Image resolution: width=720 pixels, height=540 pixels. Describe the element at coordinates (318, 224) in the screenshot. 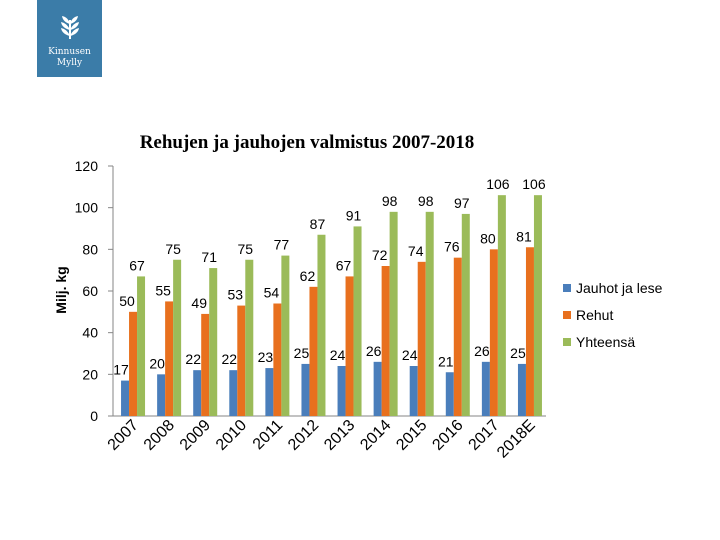

I see `data-label: 87` at that location.